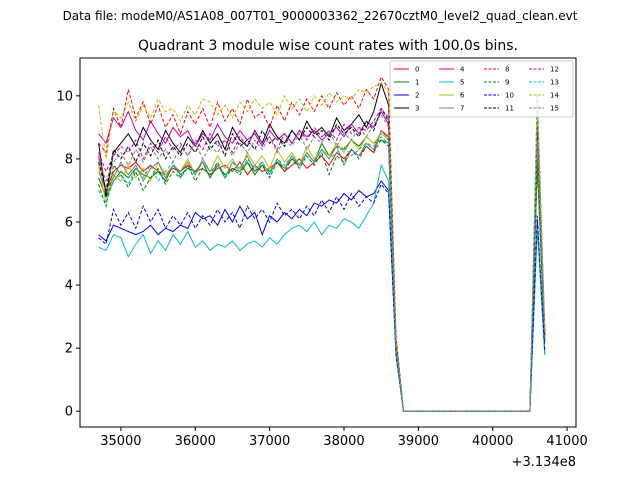 This screenshot has width=640, height=480. Describe the element at coordinates (417, 109) in the screenshot. I see `legend-label-3: 3` at that location.